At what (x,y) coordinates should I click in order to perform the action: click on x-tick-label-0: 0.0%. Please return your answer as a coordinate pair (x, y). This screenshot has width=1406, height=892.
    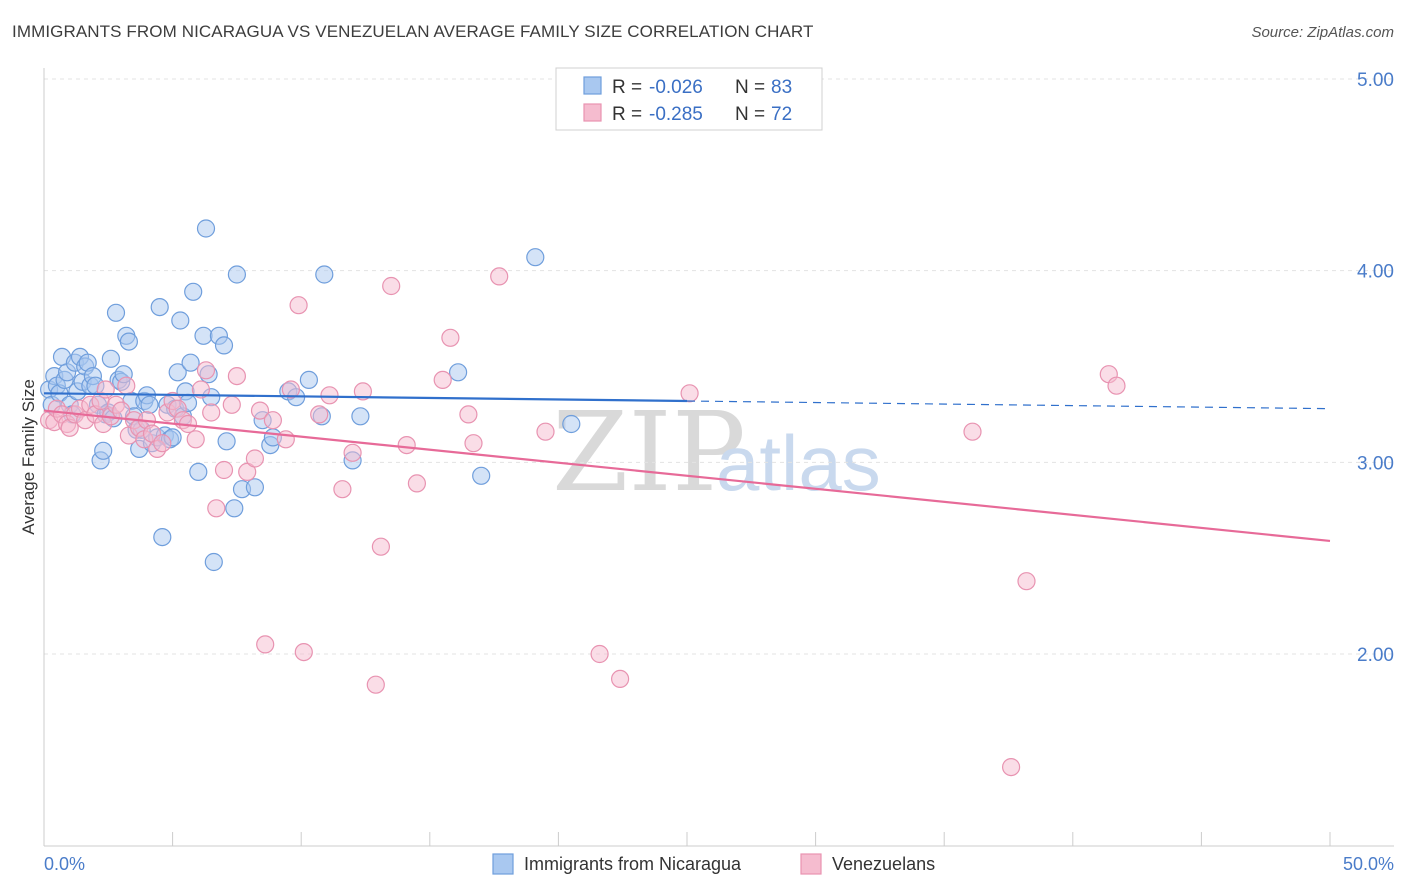
    Looking at the image, I should click on (64, 864).